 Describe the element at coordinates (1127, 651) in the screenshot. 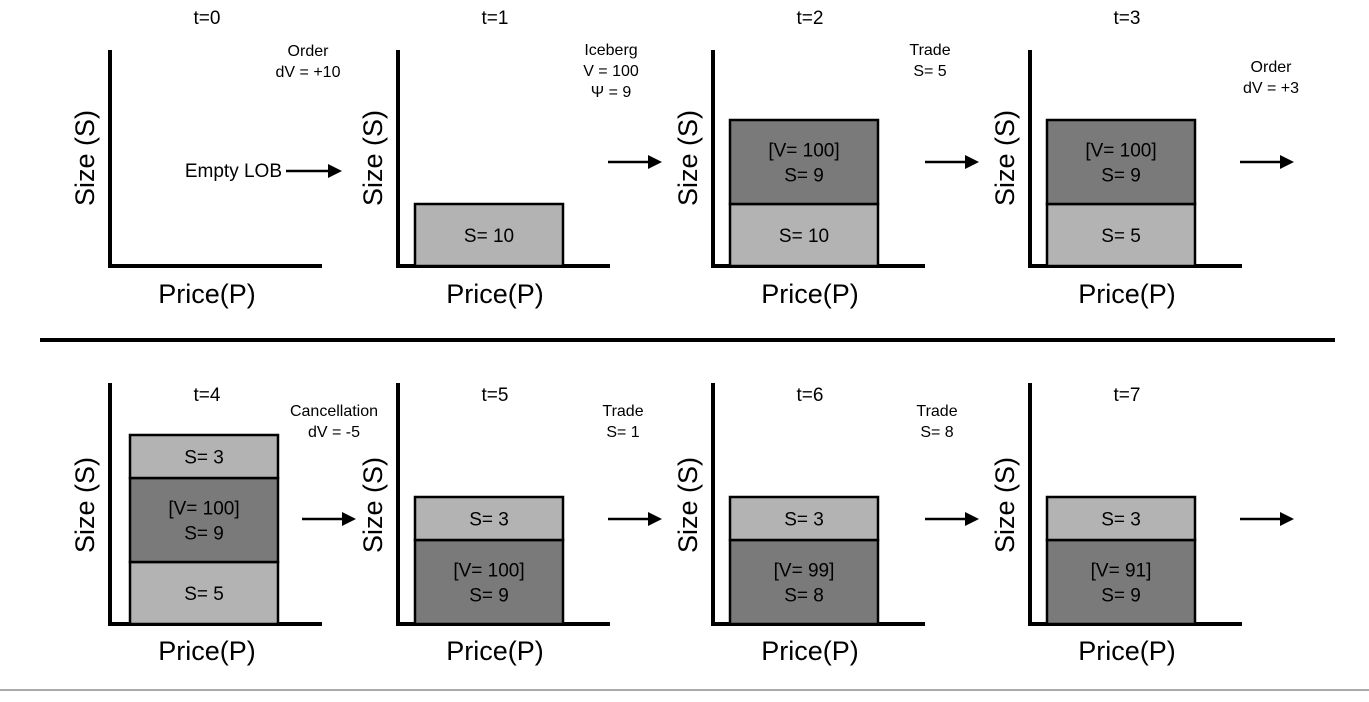

I see `x-axis-label-7: Price(P)` at that location.